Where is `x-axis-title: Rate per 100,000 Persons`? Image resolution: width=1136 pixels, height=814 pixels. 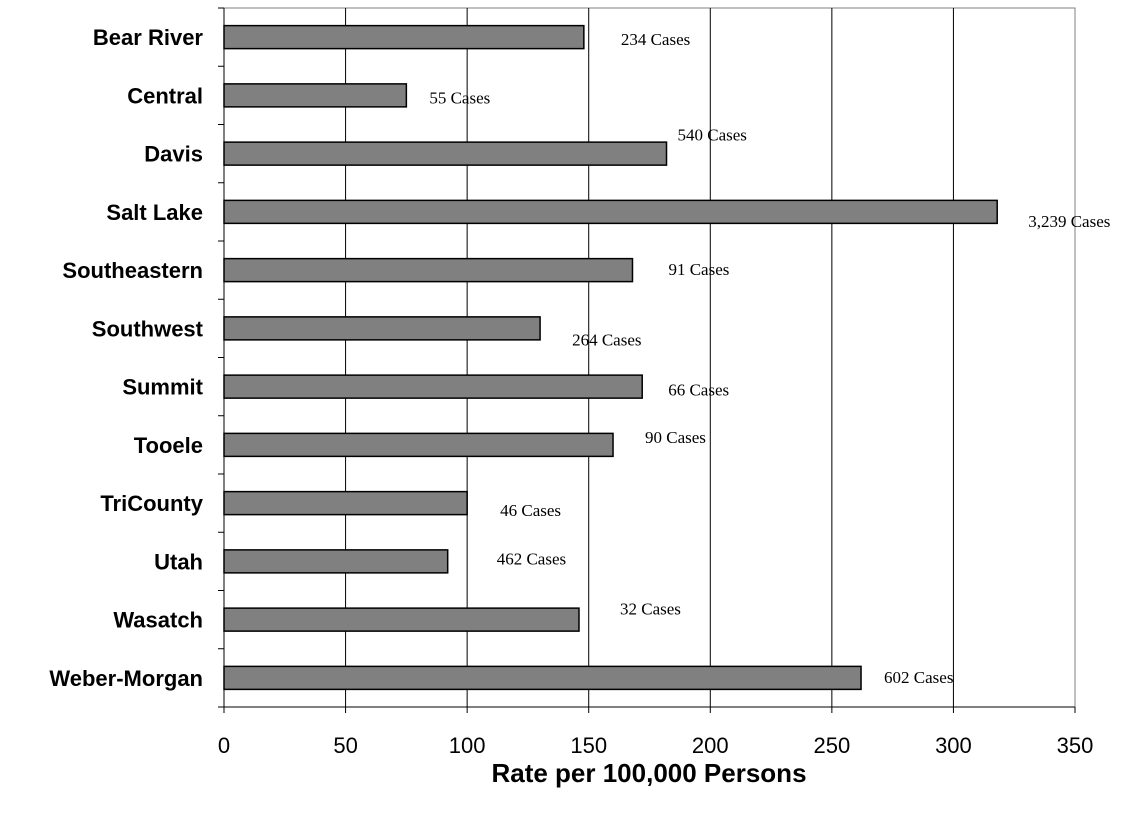 x-axis-title: Rate per 100,000 Persons is located at coordinates (648, 773).